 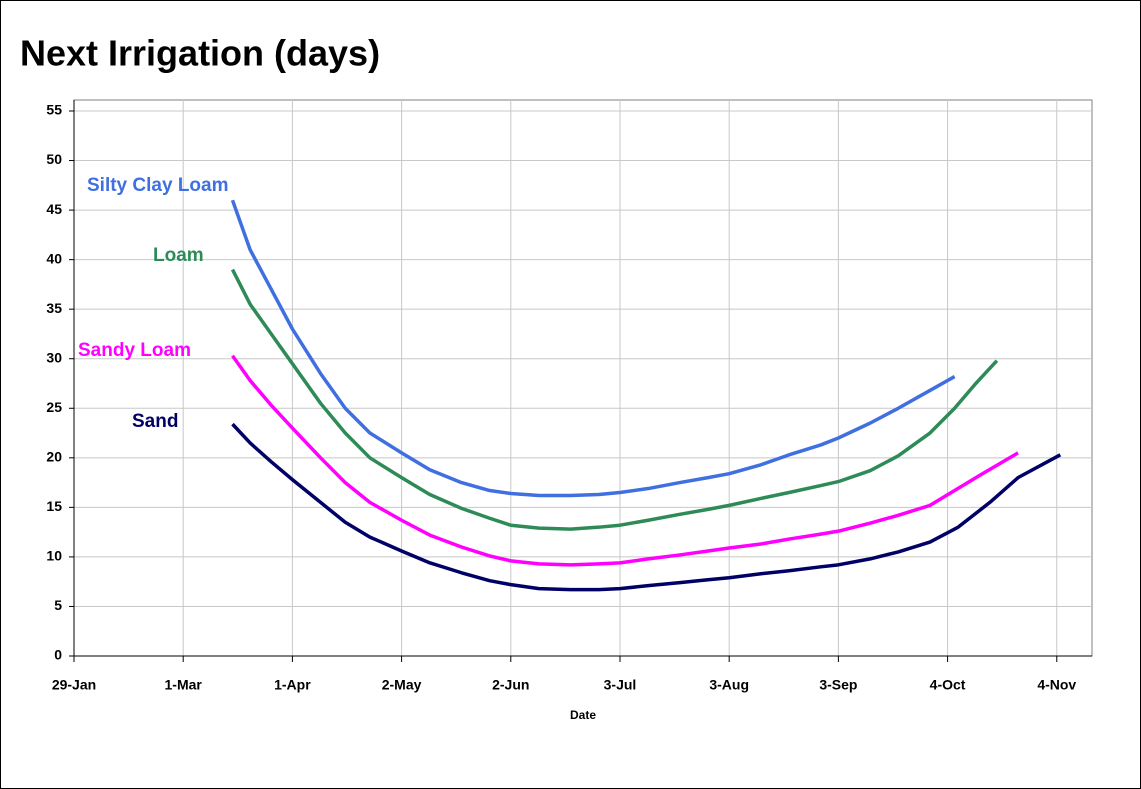 I want to click on y-tick-label: 20, so click(x=54, y=457).